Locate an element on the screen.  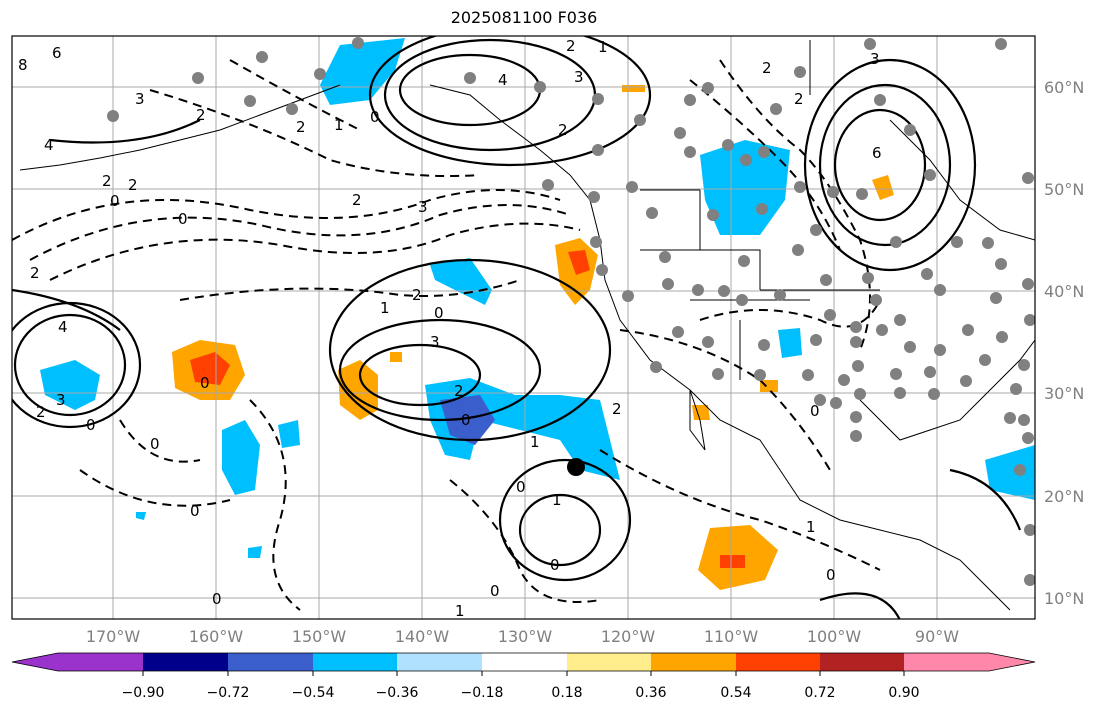
svg-text: 50°N is located at coordinates (1064, 189).